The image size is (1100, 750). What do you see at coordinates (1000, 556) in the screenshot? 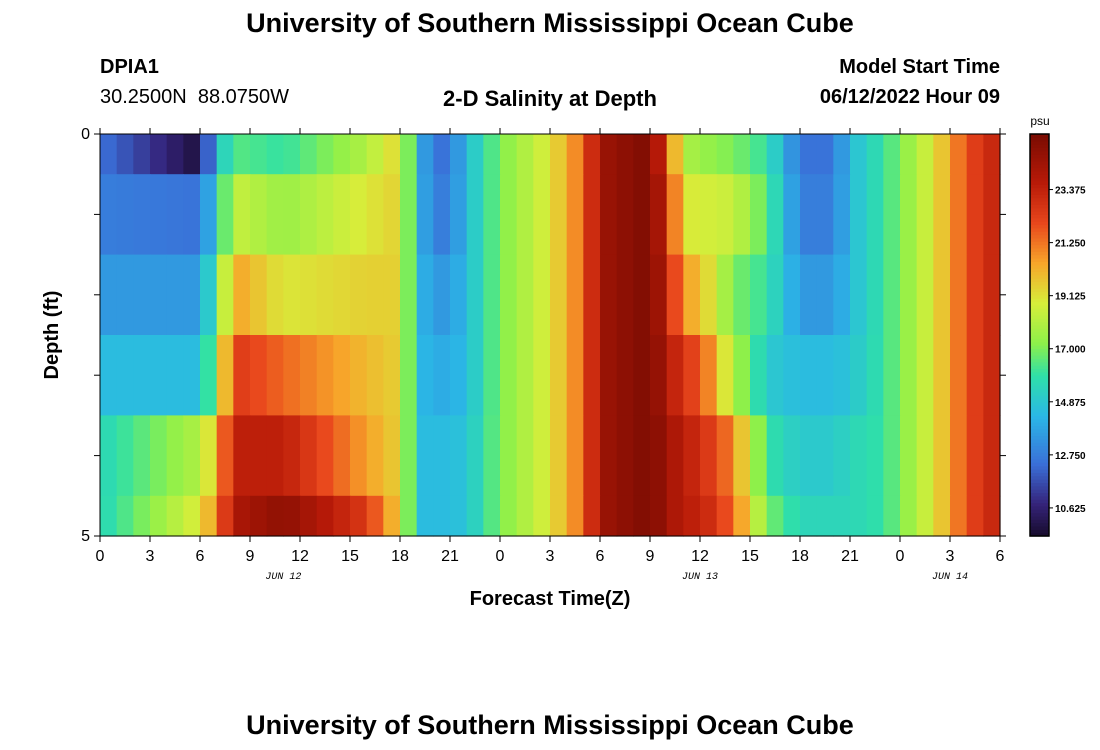
I see `x-tick-label: 6` at bounding box center [1000, 556].